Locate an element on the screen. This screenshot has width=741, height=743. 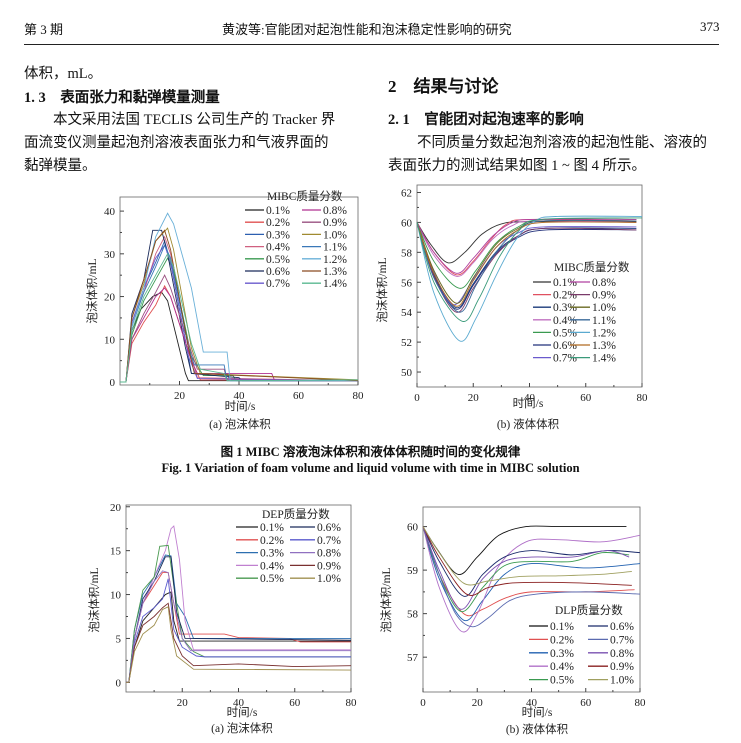
series-line-1.2% is located at coordinates (529, 278).